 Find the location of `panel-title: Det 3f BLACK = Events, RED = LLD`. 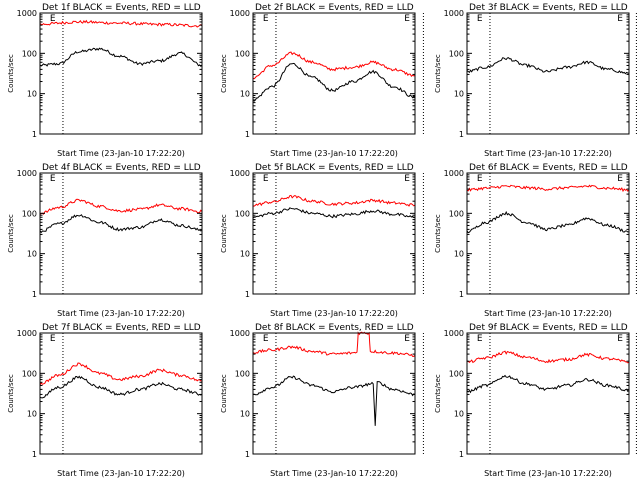

panel-title: Det 3f BLACK = Events, RED = LLD is located at coordinates (548, 8).